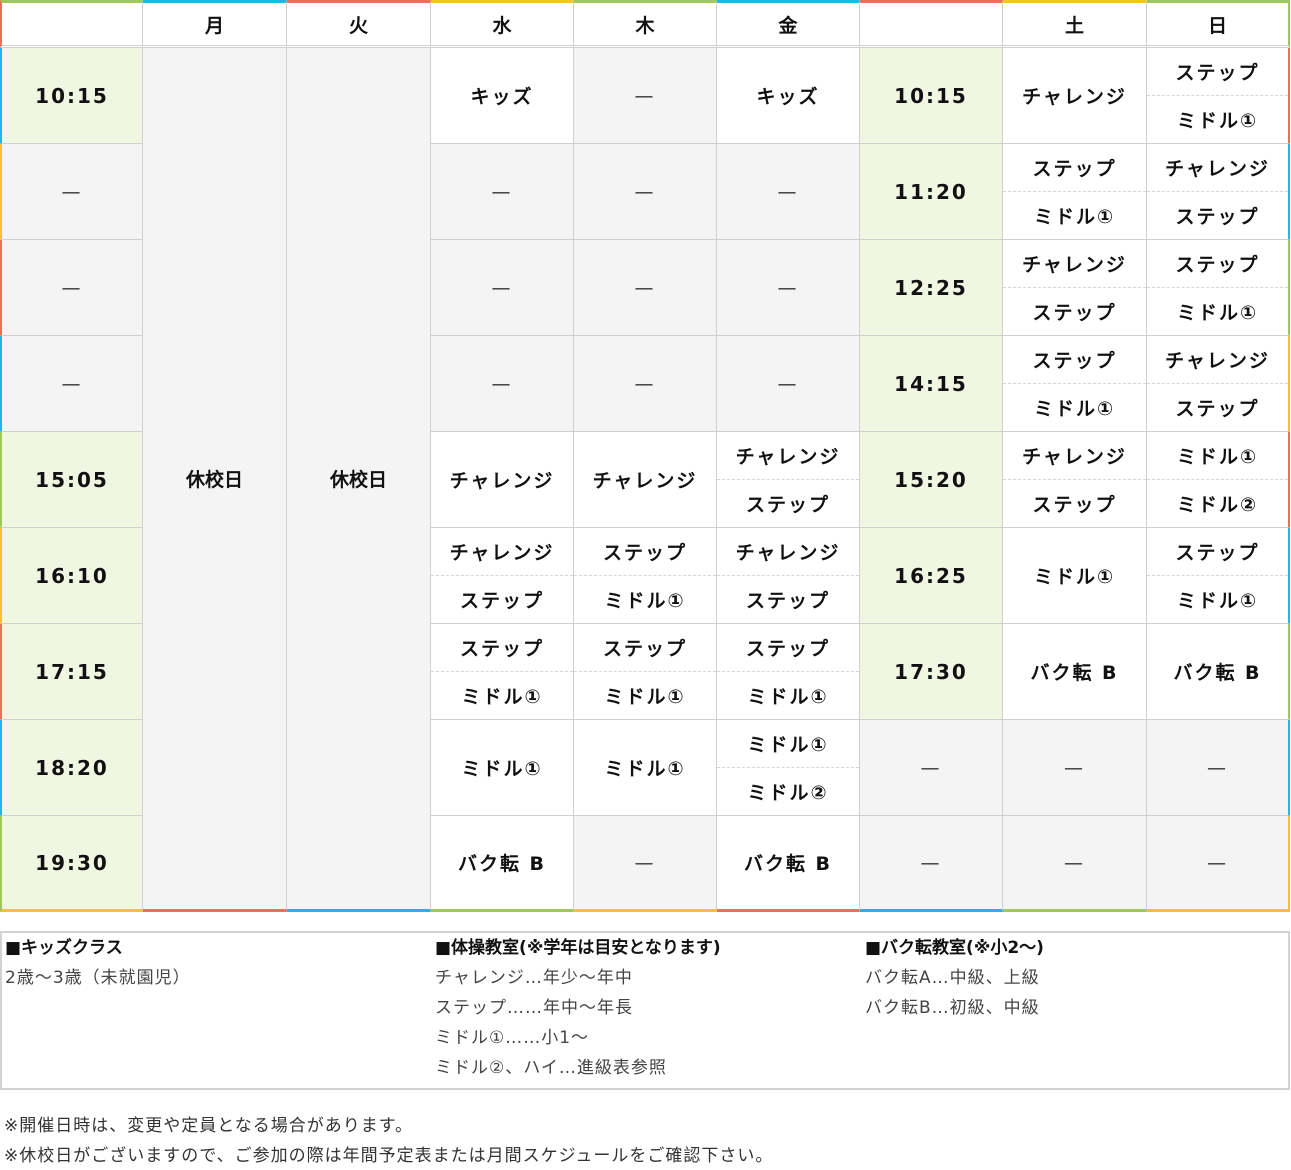 This screenshot has height=1170, width=1291. I want to click on time-label: 18:20, so click(72, 767).